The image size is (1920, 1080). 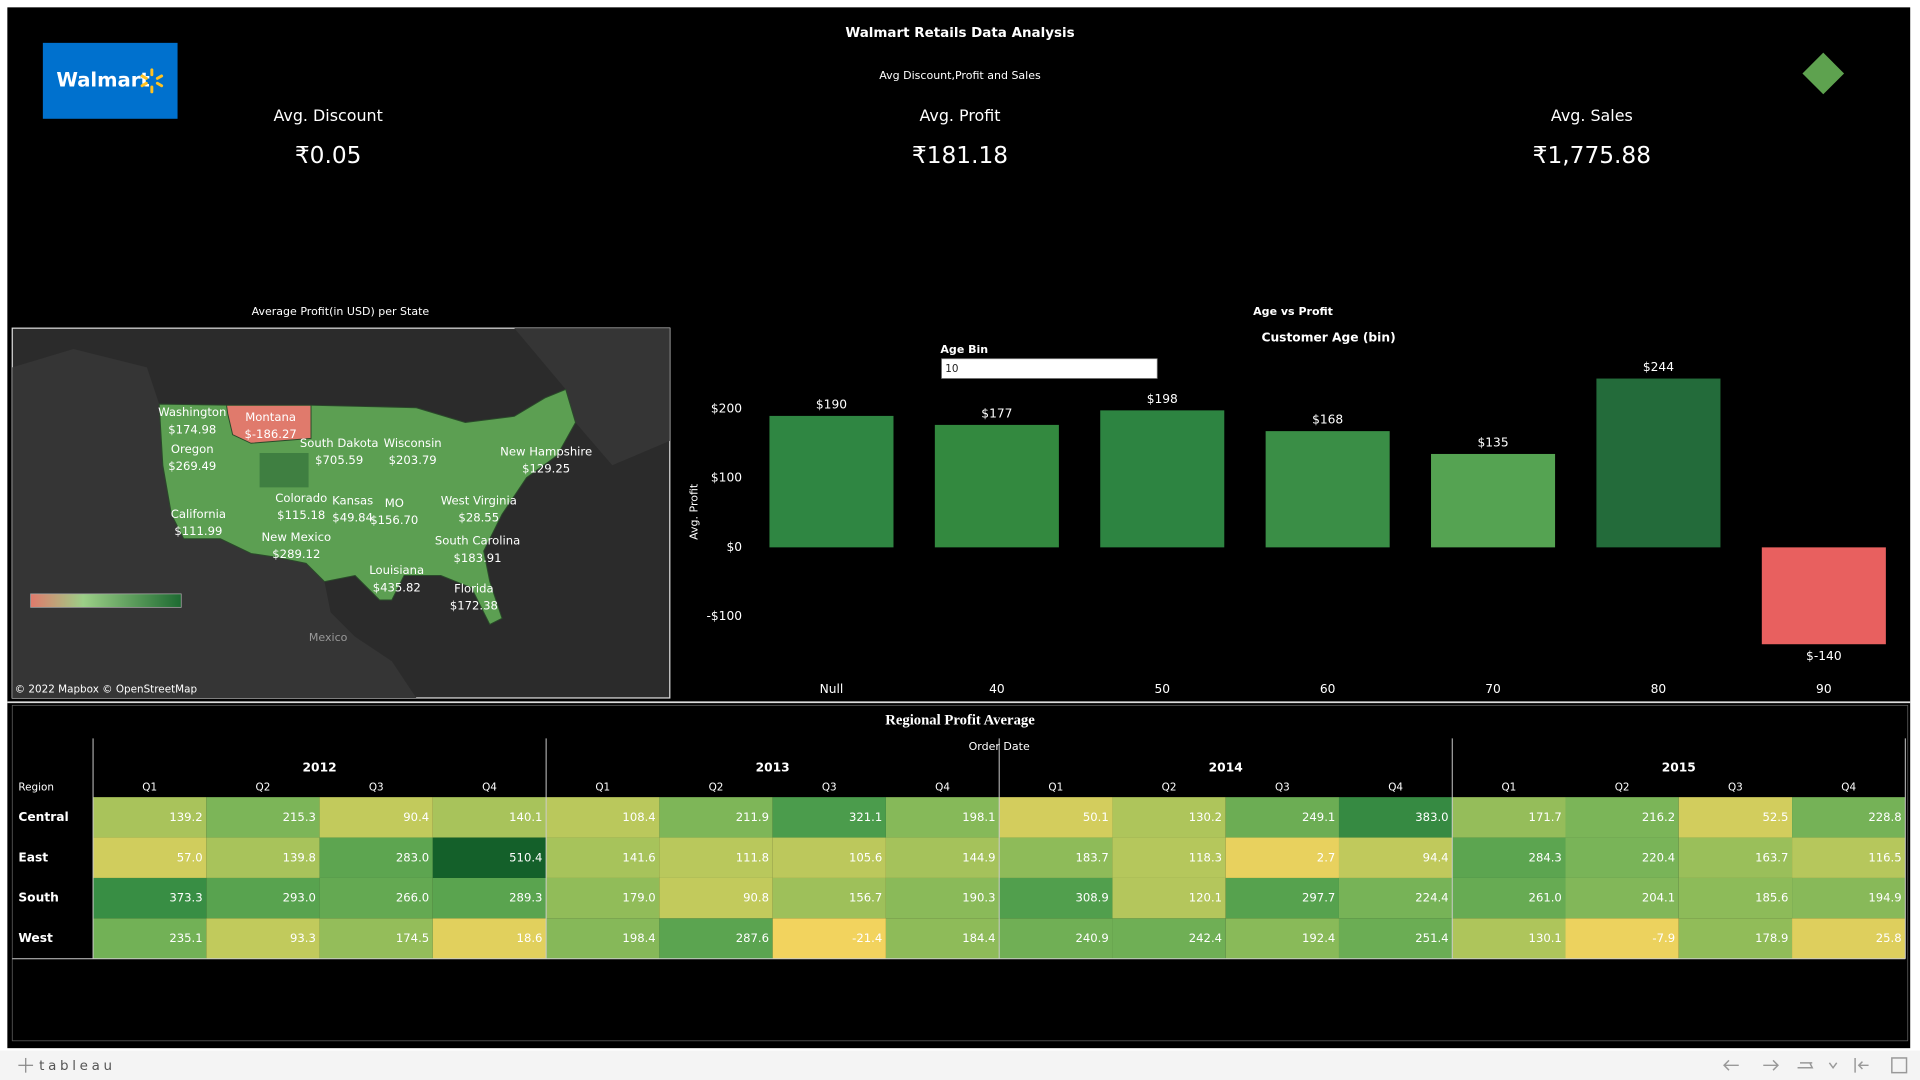 What do you see at coordinates (756, 898) in the screenshot?
I see `cell-value: 90.8` at bounding box center [756, 898].